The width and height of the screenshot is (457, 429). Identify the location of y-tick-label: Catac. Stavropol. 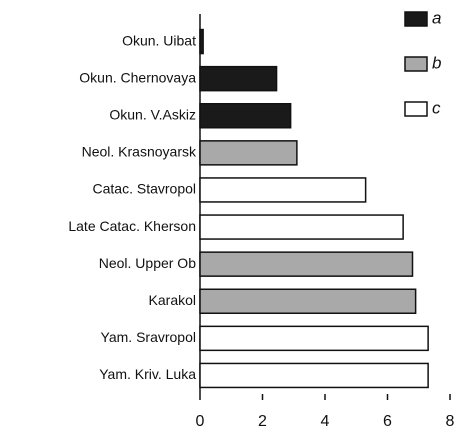
(145, 189).